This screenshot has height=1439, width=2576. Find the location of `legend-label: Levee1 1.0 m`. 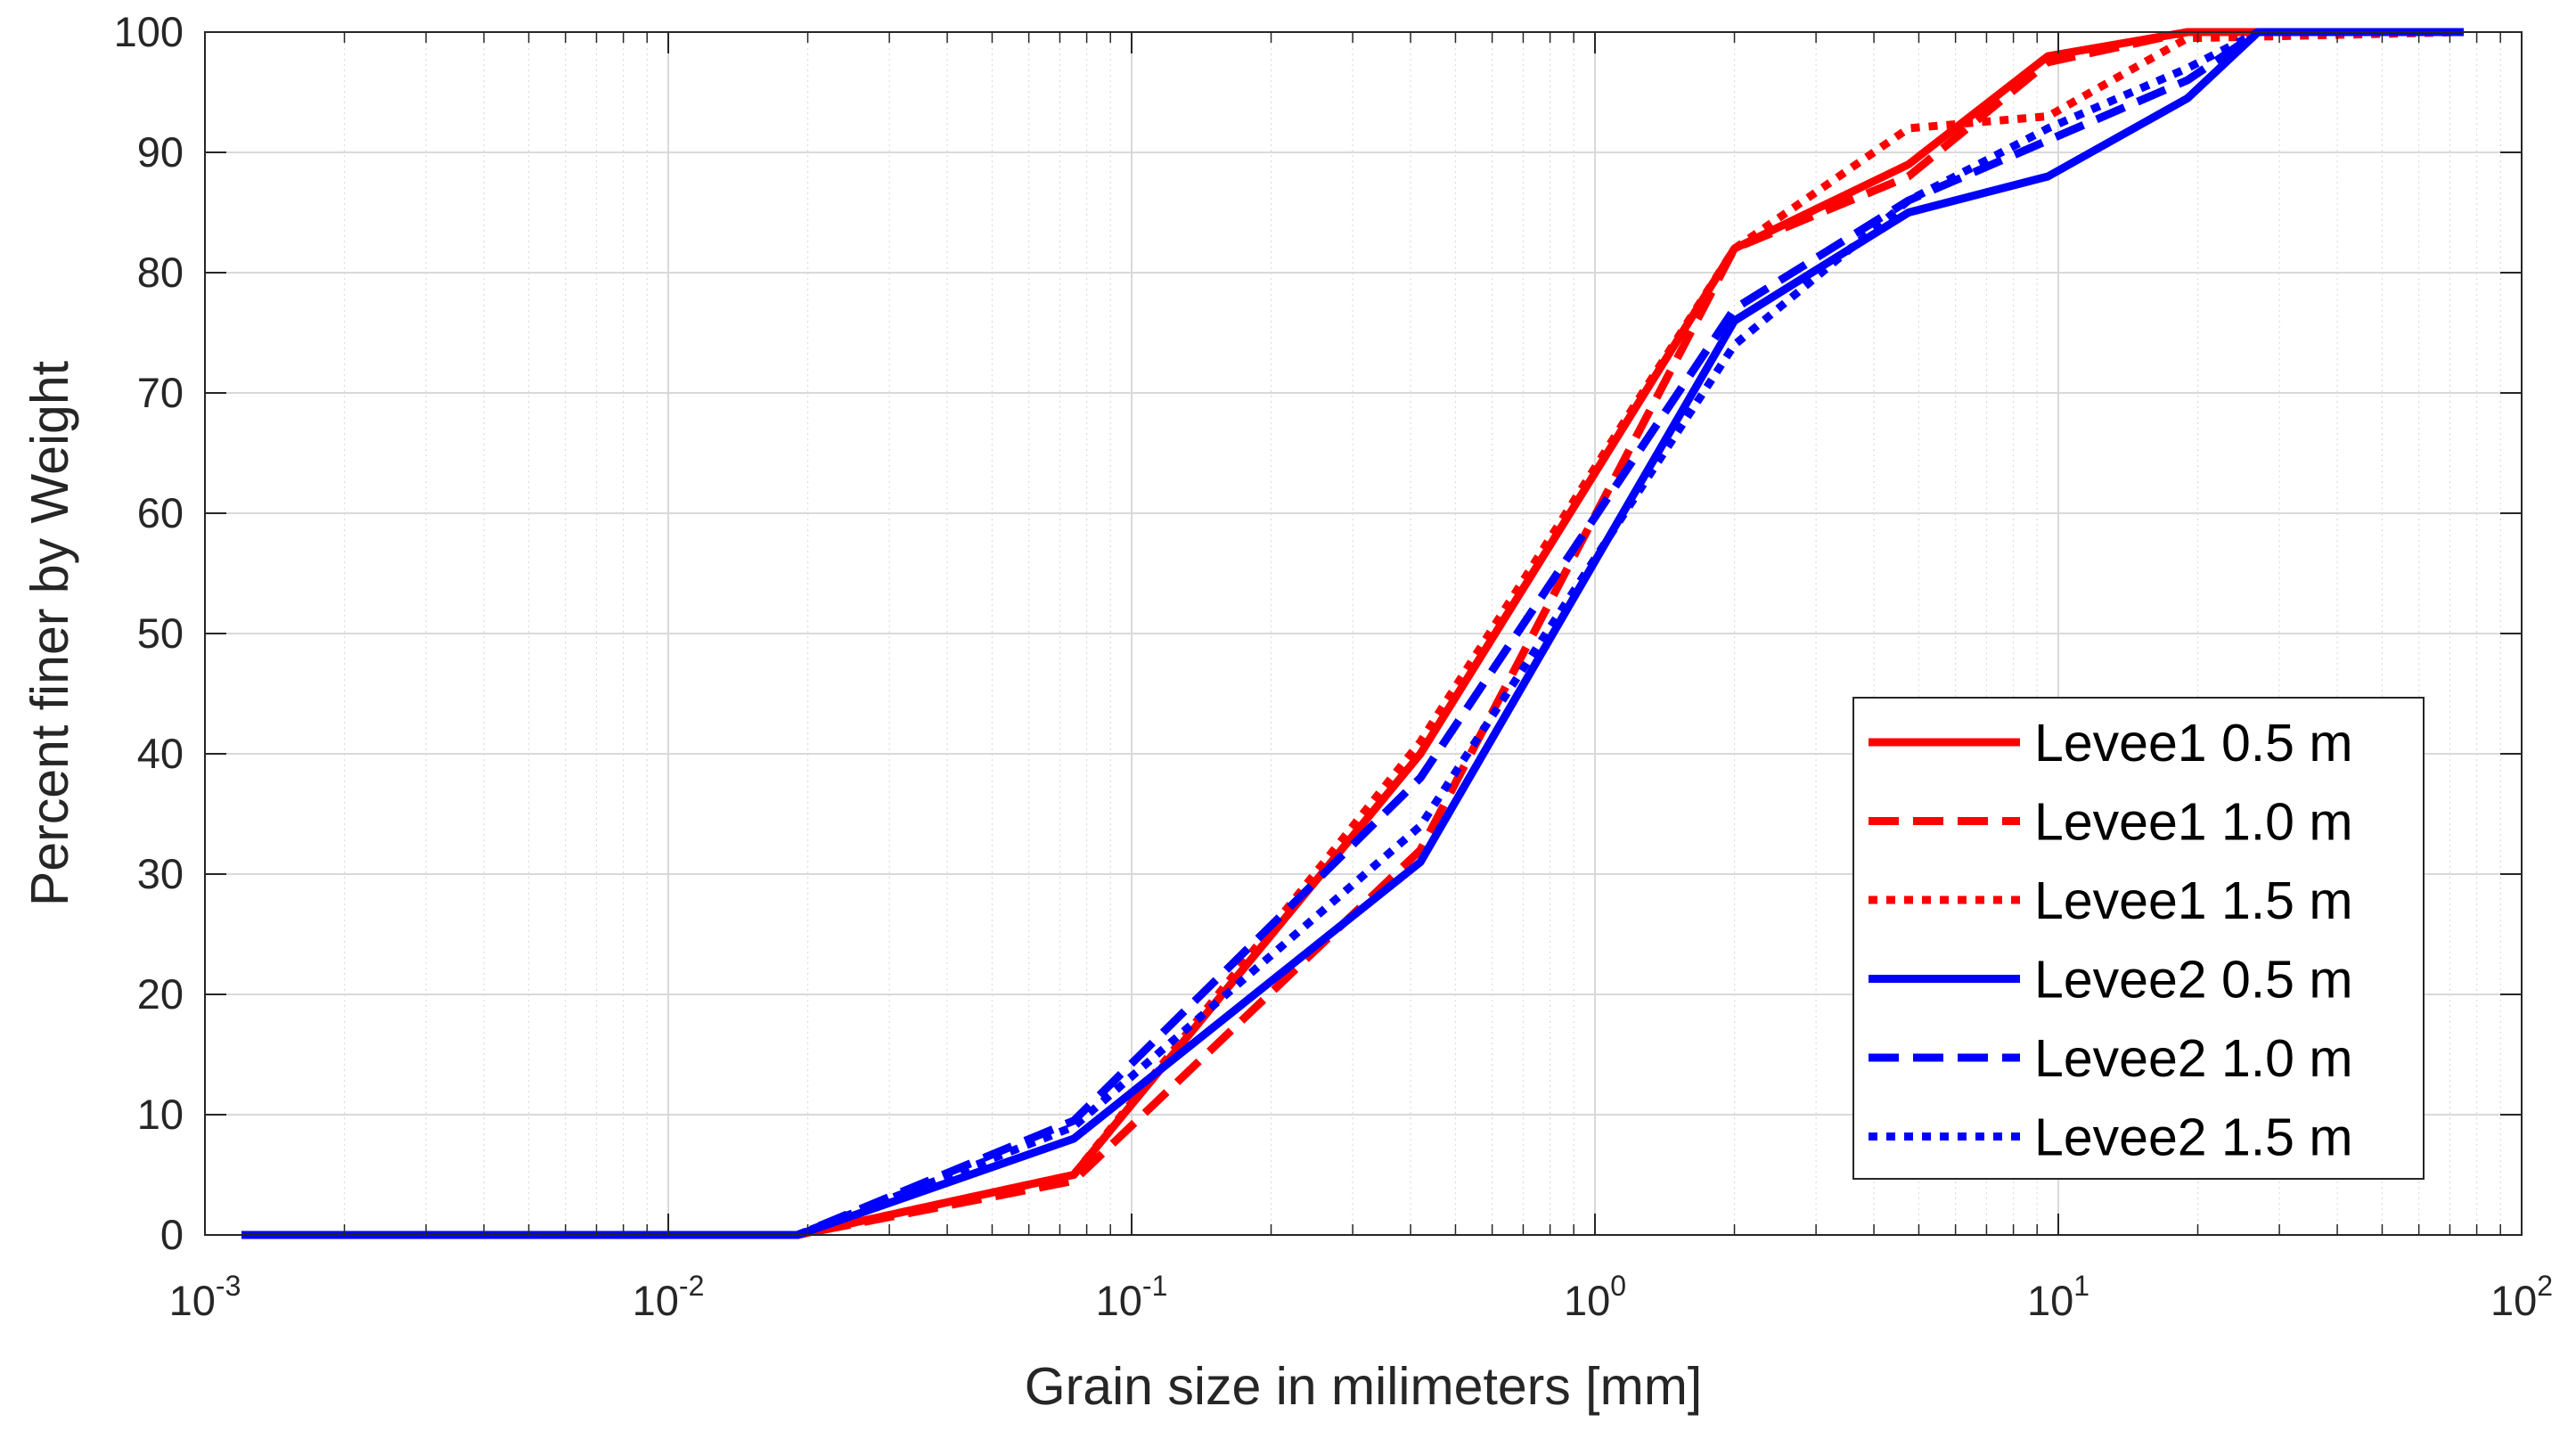

legend-label: Levee1 1.0 m is located at coordinates (2193, 822).